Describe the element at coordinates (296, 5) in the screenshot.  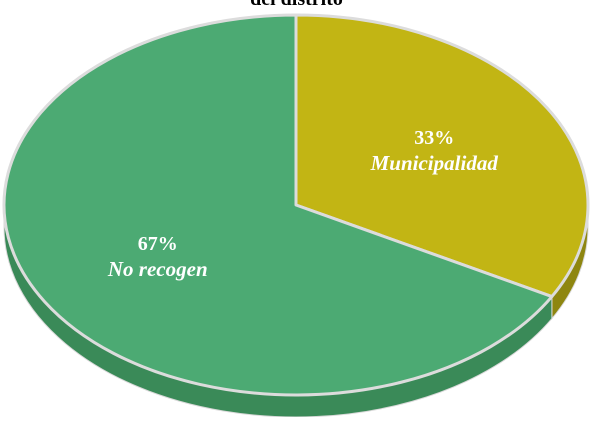
I see `chart-title: del distrito` at that location.